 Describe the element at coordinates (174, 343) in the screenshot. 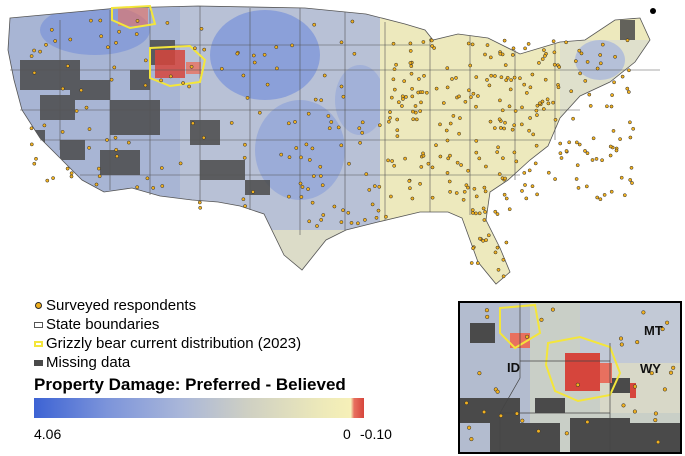

I see `legend-label: Grizzly bear current distribution (2023)` at that location.